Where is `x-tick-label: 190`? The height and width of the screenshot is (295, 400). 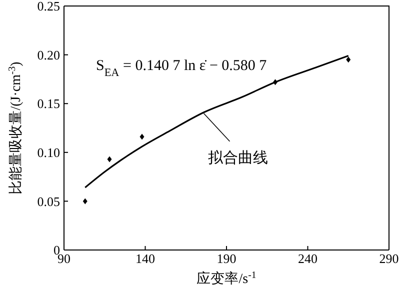 x-tick-label: 190 is located at coordinates (226, 258).